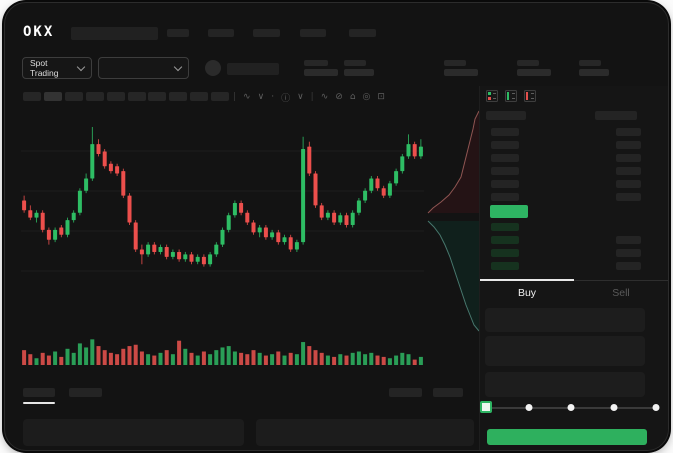  Describe the element at coordinates (567, 437) in the screenshot. I see `buy-submit-button` at that location.